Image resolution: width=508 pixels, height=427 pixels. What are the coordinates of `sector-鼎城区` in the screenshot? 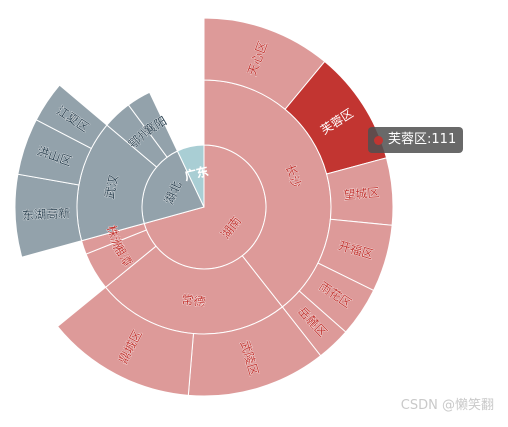 It's located at (125, 341).